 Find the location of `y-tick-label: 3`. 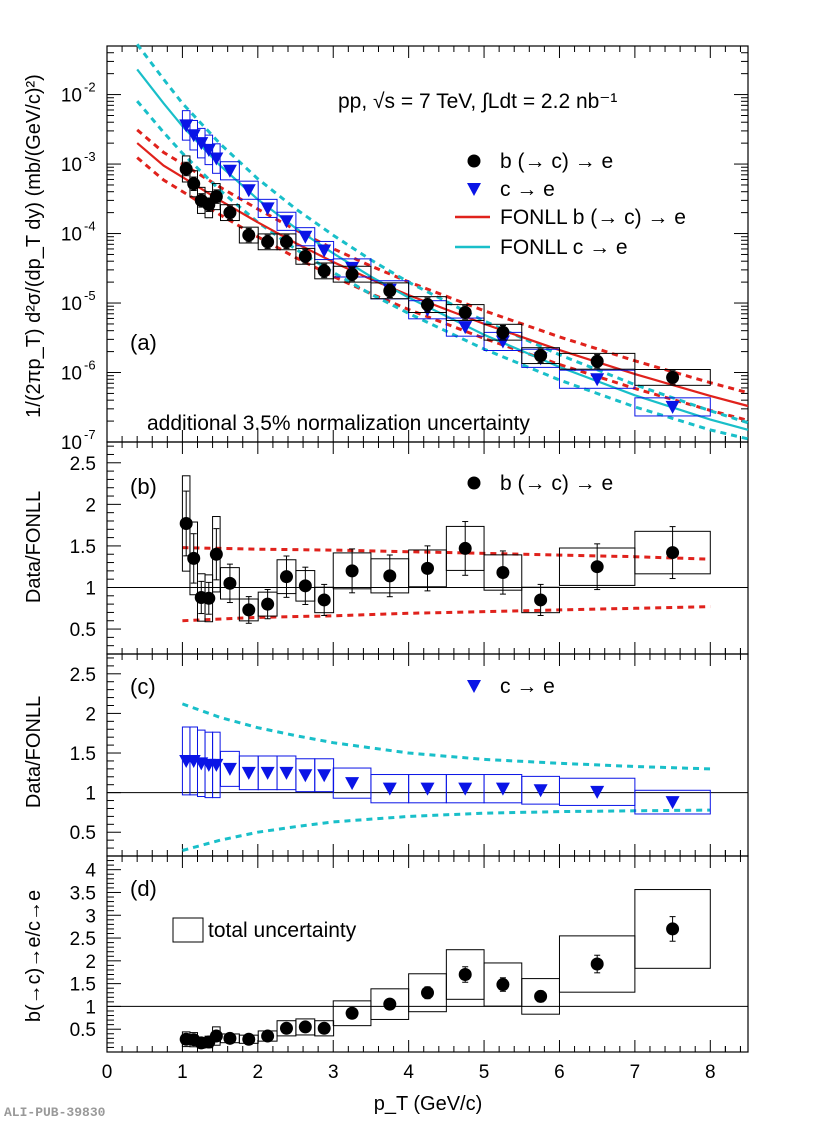

y-tick-label: 3 is located at coordinates (90, 916).